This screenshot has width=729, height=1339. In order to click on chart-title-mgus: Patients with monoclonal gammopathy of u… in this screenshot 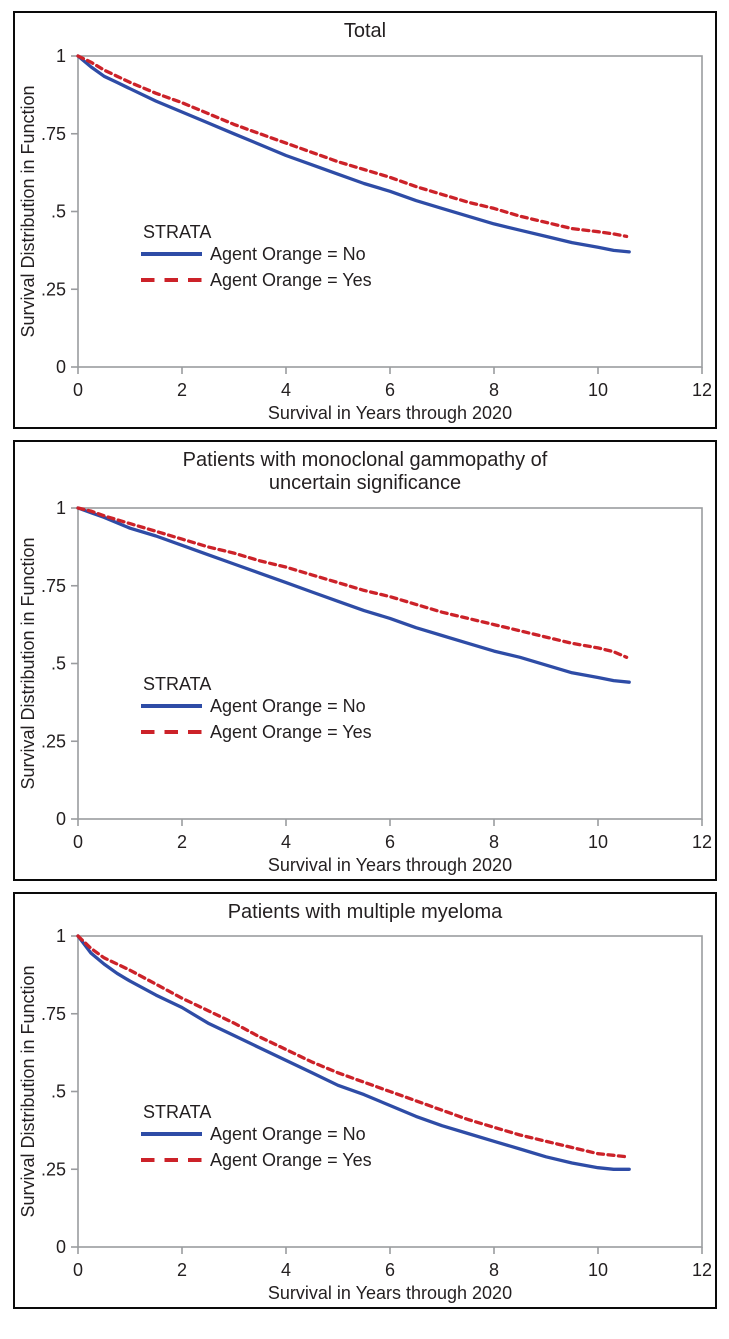, I will do `click(365, 471)`.